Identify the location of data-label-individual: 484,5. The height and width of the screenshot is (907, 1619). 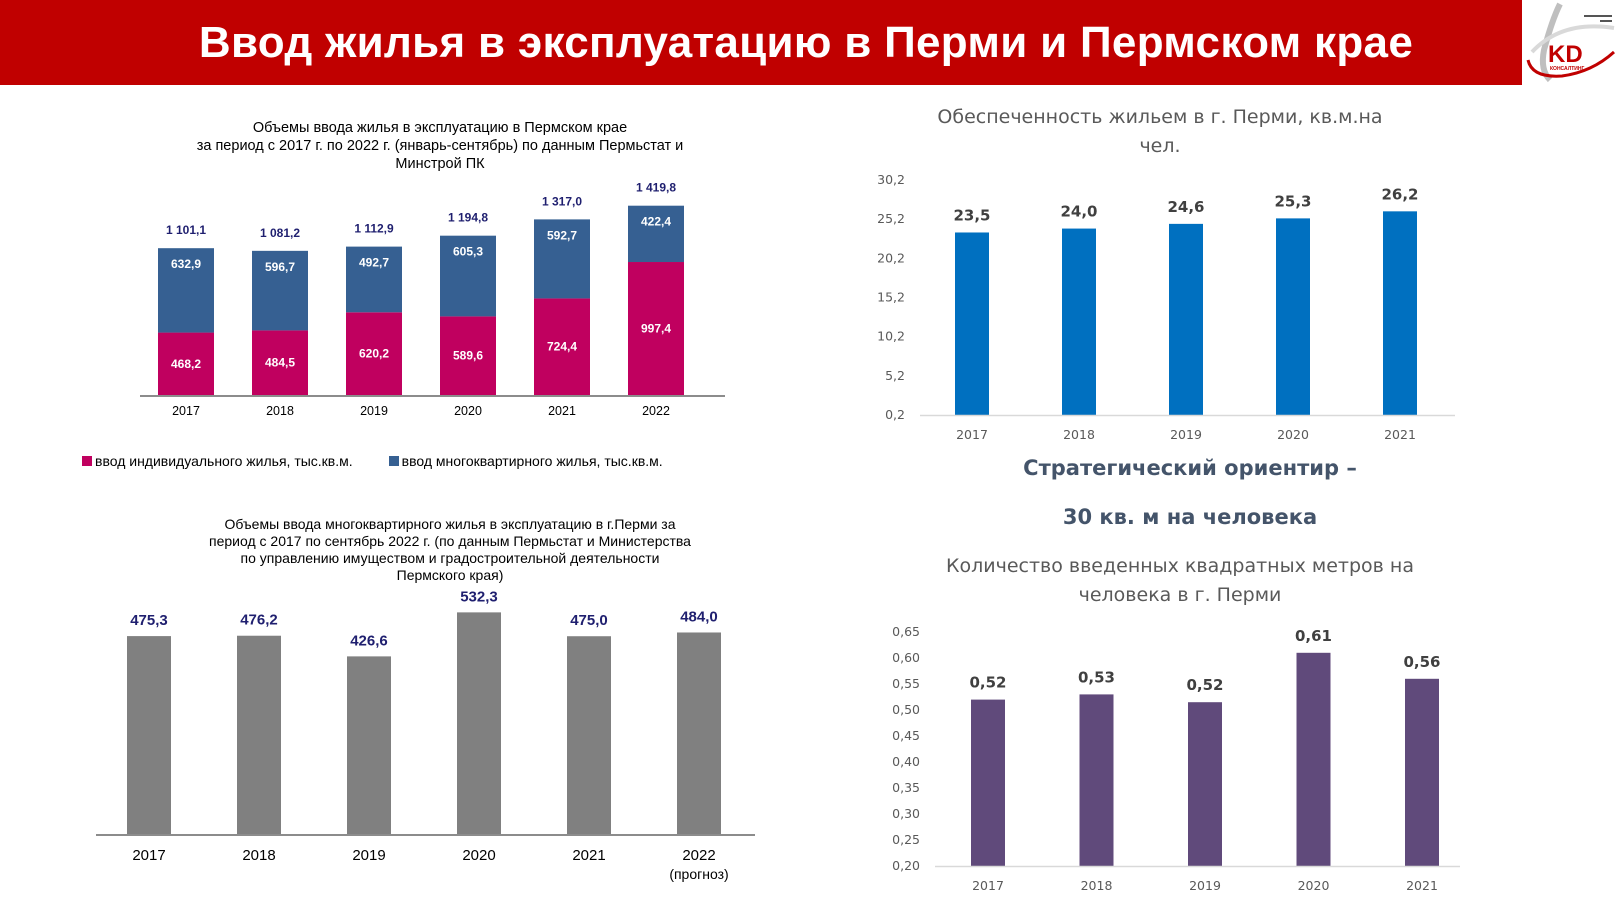
(280, 363).